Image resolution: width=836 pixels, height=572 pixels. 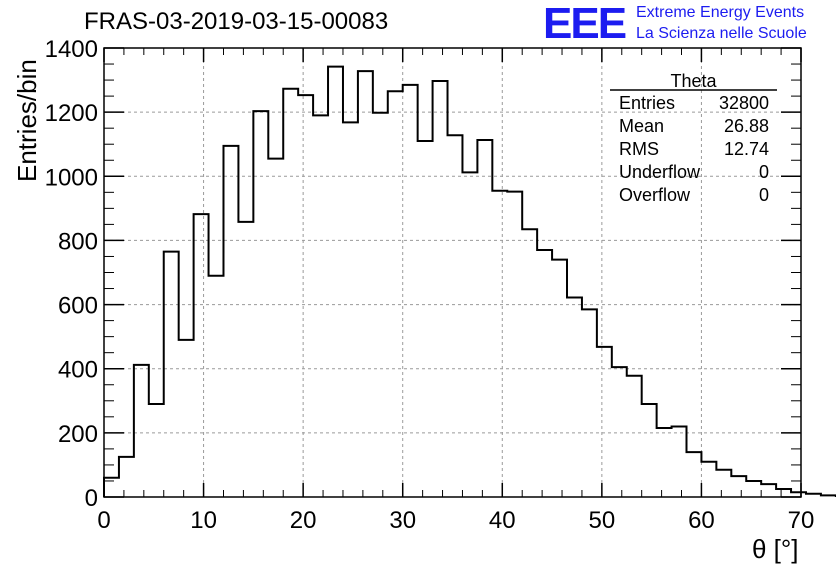 What do you see at coordinates (721, 33) in the screenshot?
I see `logo-line-2: La Scienza nelle Scuole` at bounding box center [721, 33].